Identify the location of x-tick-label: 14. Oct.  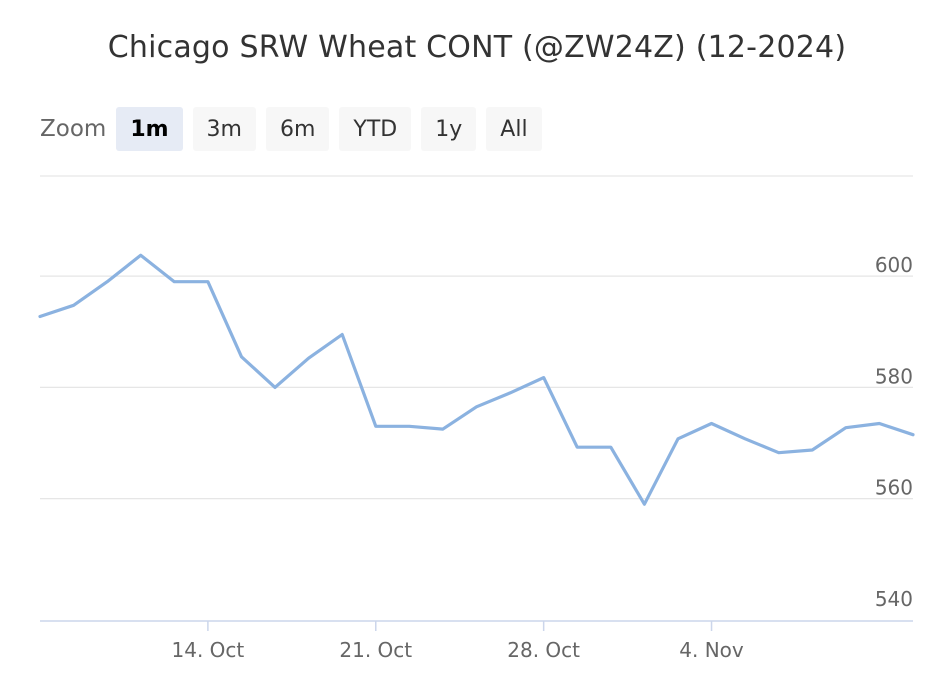
(208, 650).